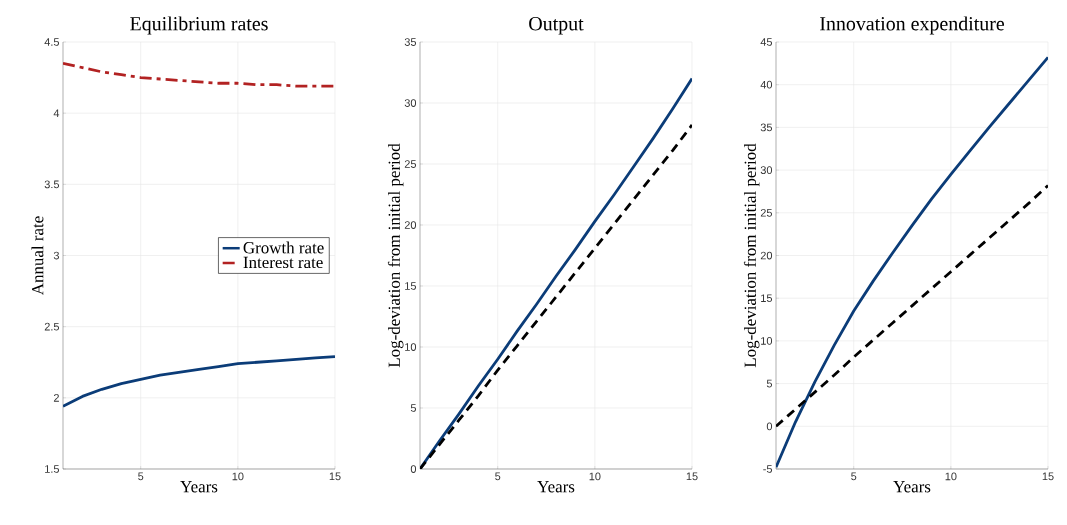 The image size is (1067, 525). What do you see at coordinates (37, 256) in the screenshot?
I see `y-axis-title: Annual rate` at bounding box center [37, 256].